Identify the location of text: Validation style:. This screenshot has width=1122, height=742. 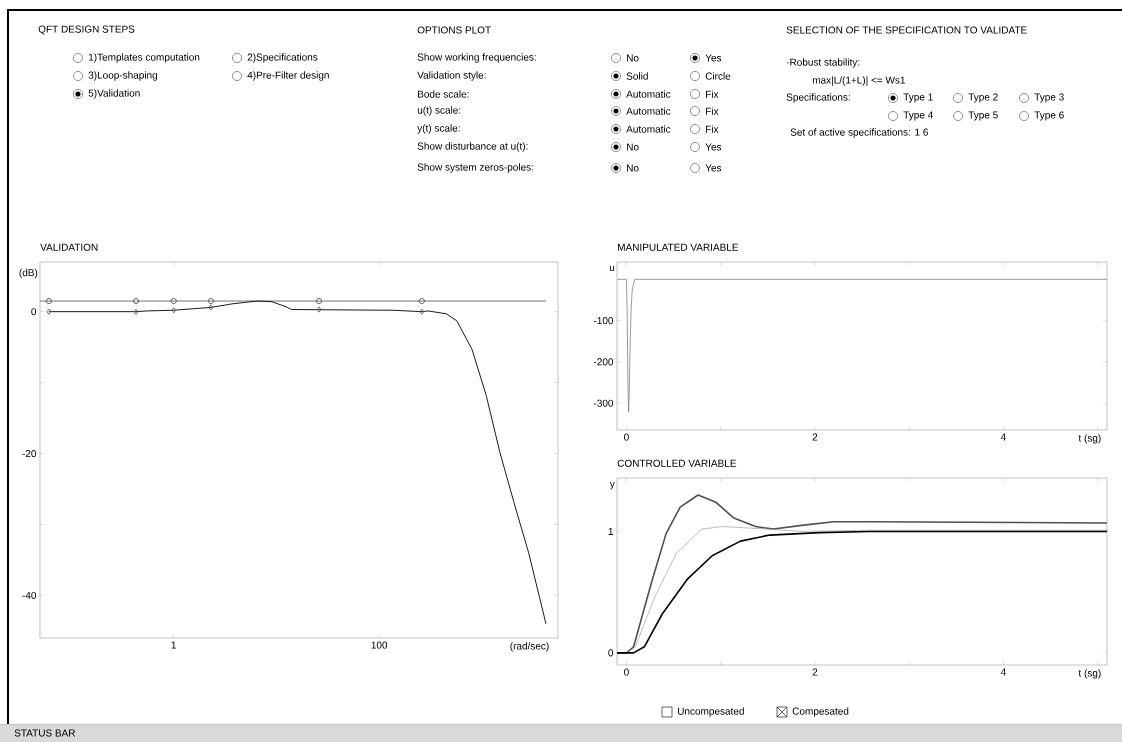
(451, 76).